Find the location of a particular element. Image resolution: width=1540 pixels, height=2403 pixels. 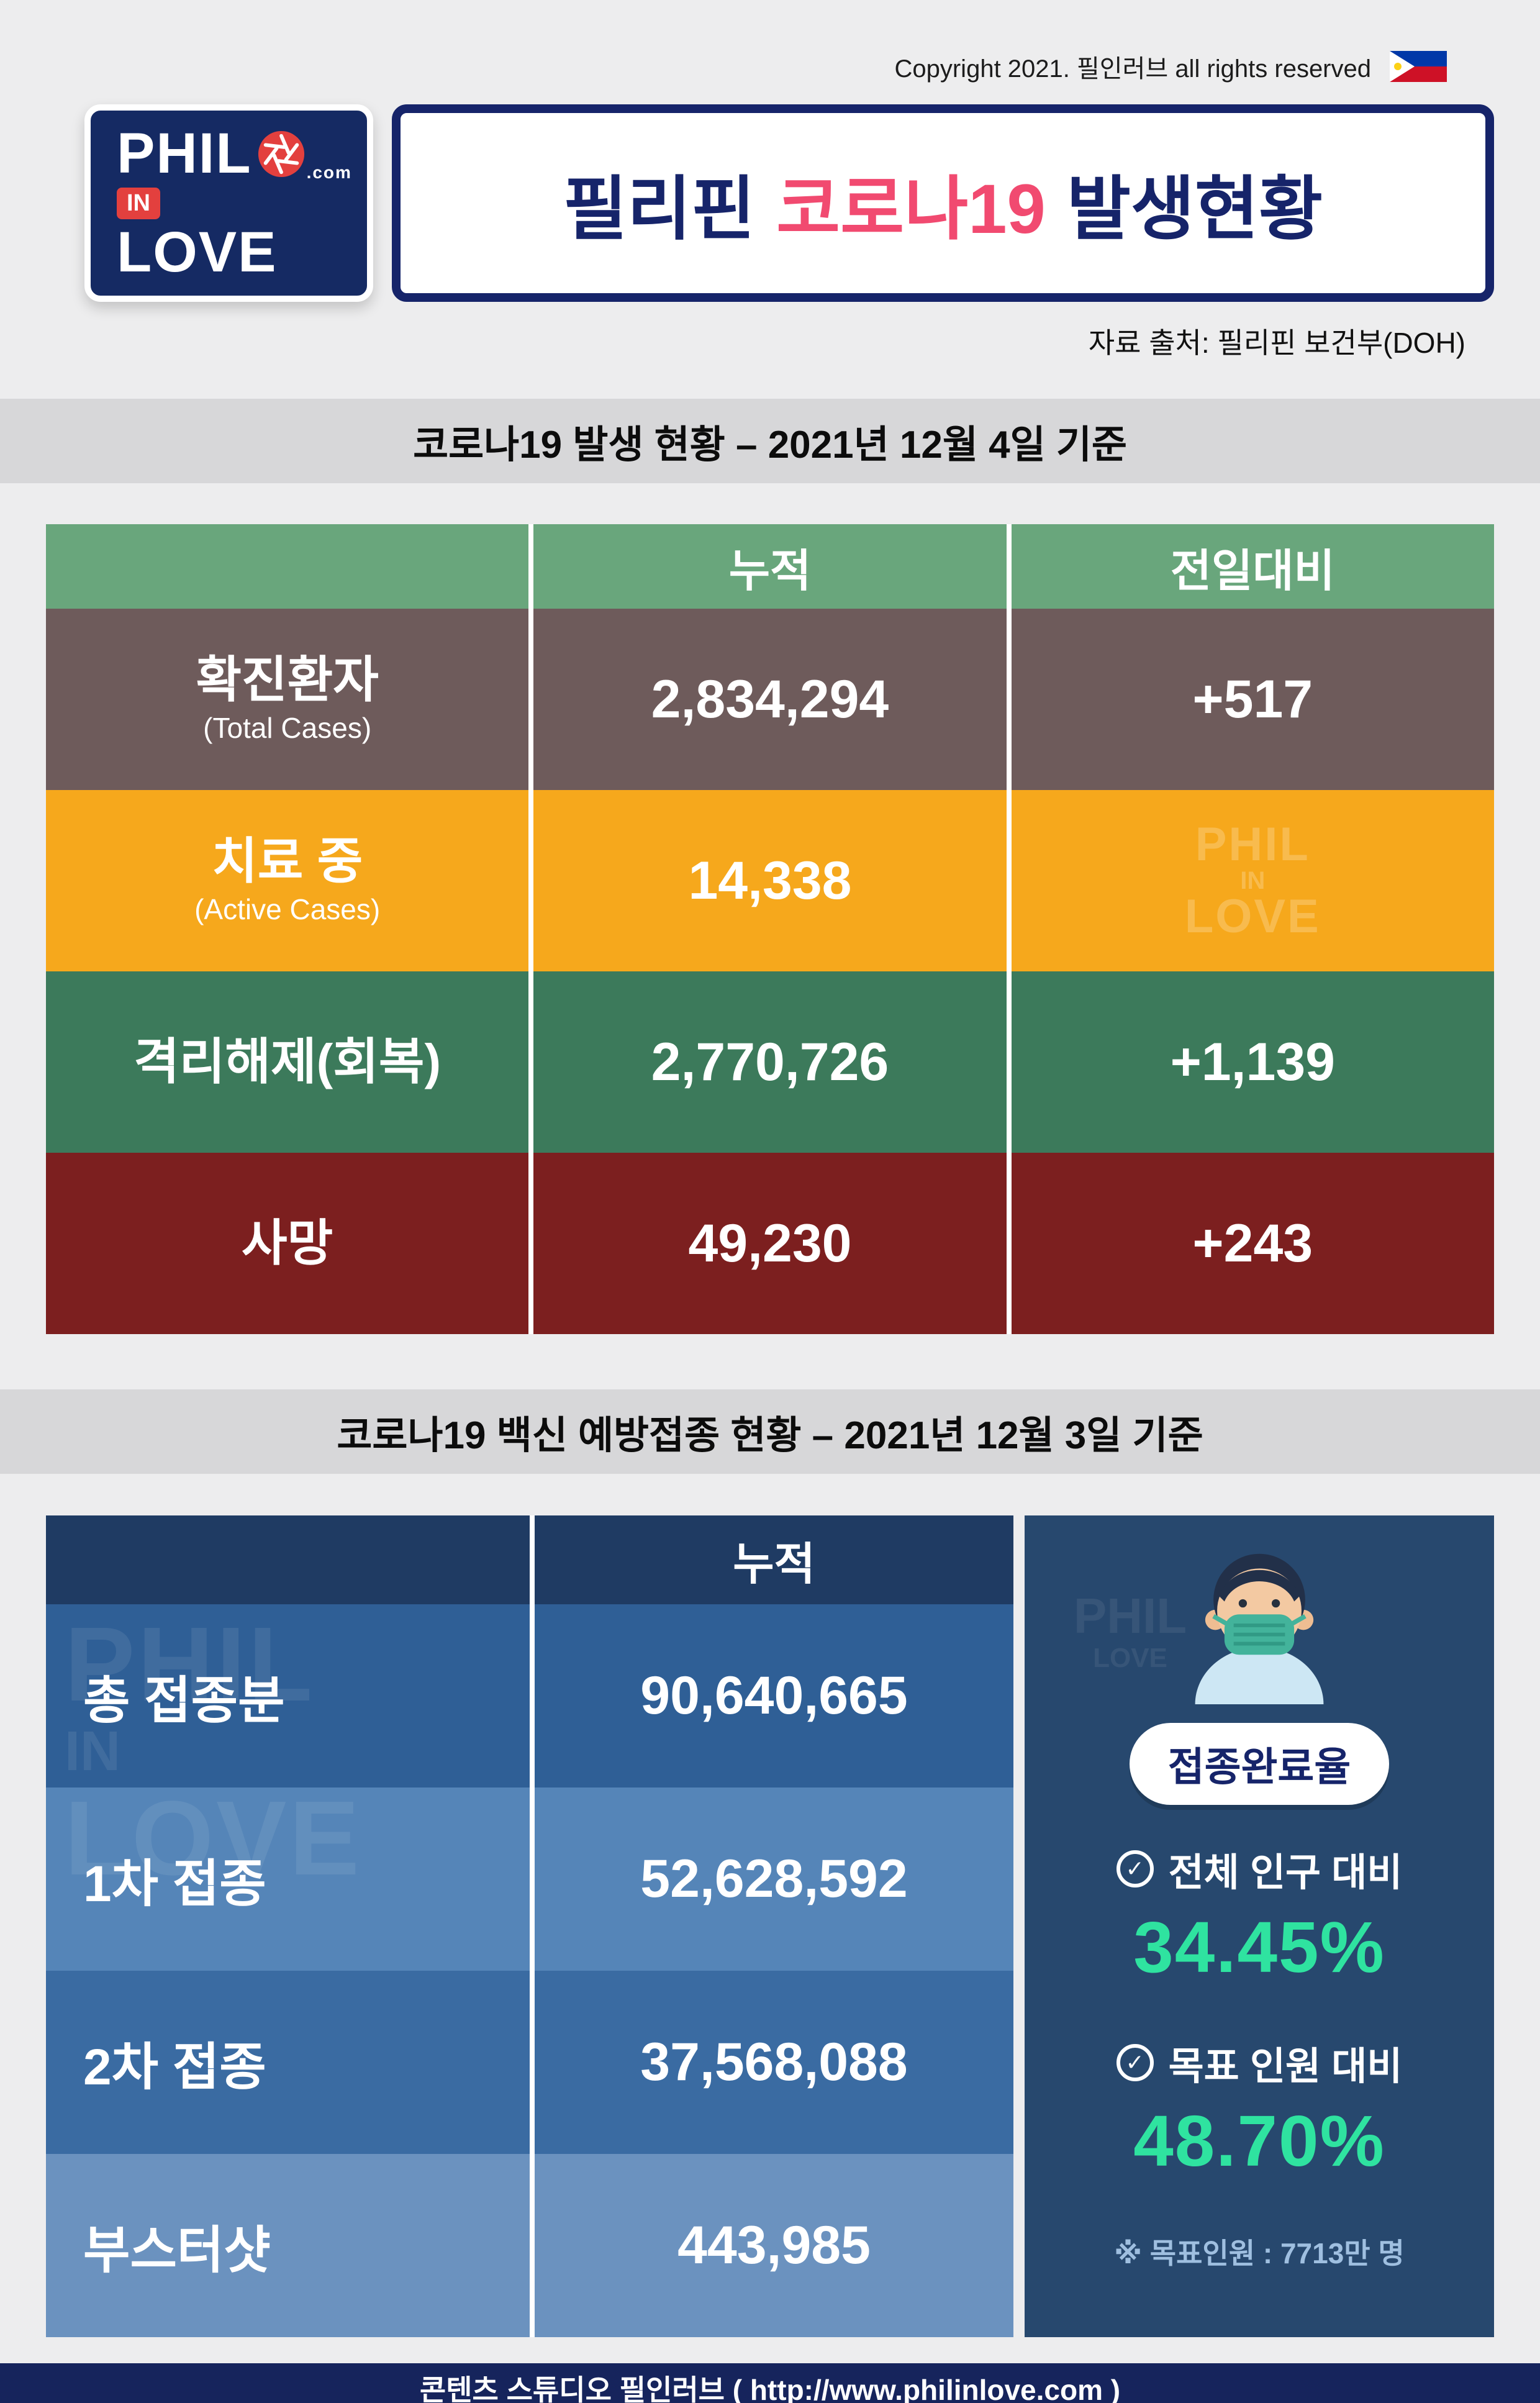

table-row-first-dose: 1차 접종 52,628,592 is located at coordinates (529, 1879).